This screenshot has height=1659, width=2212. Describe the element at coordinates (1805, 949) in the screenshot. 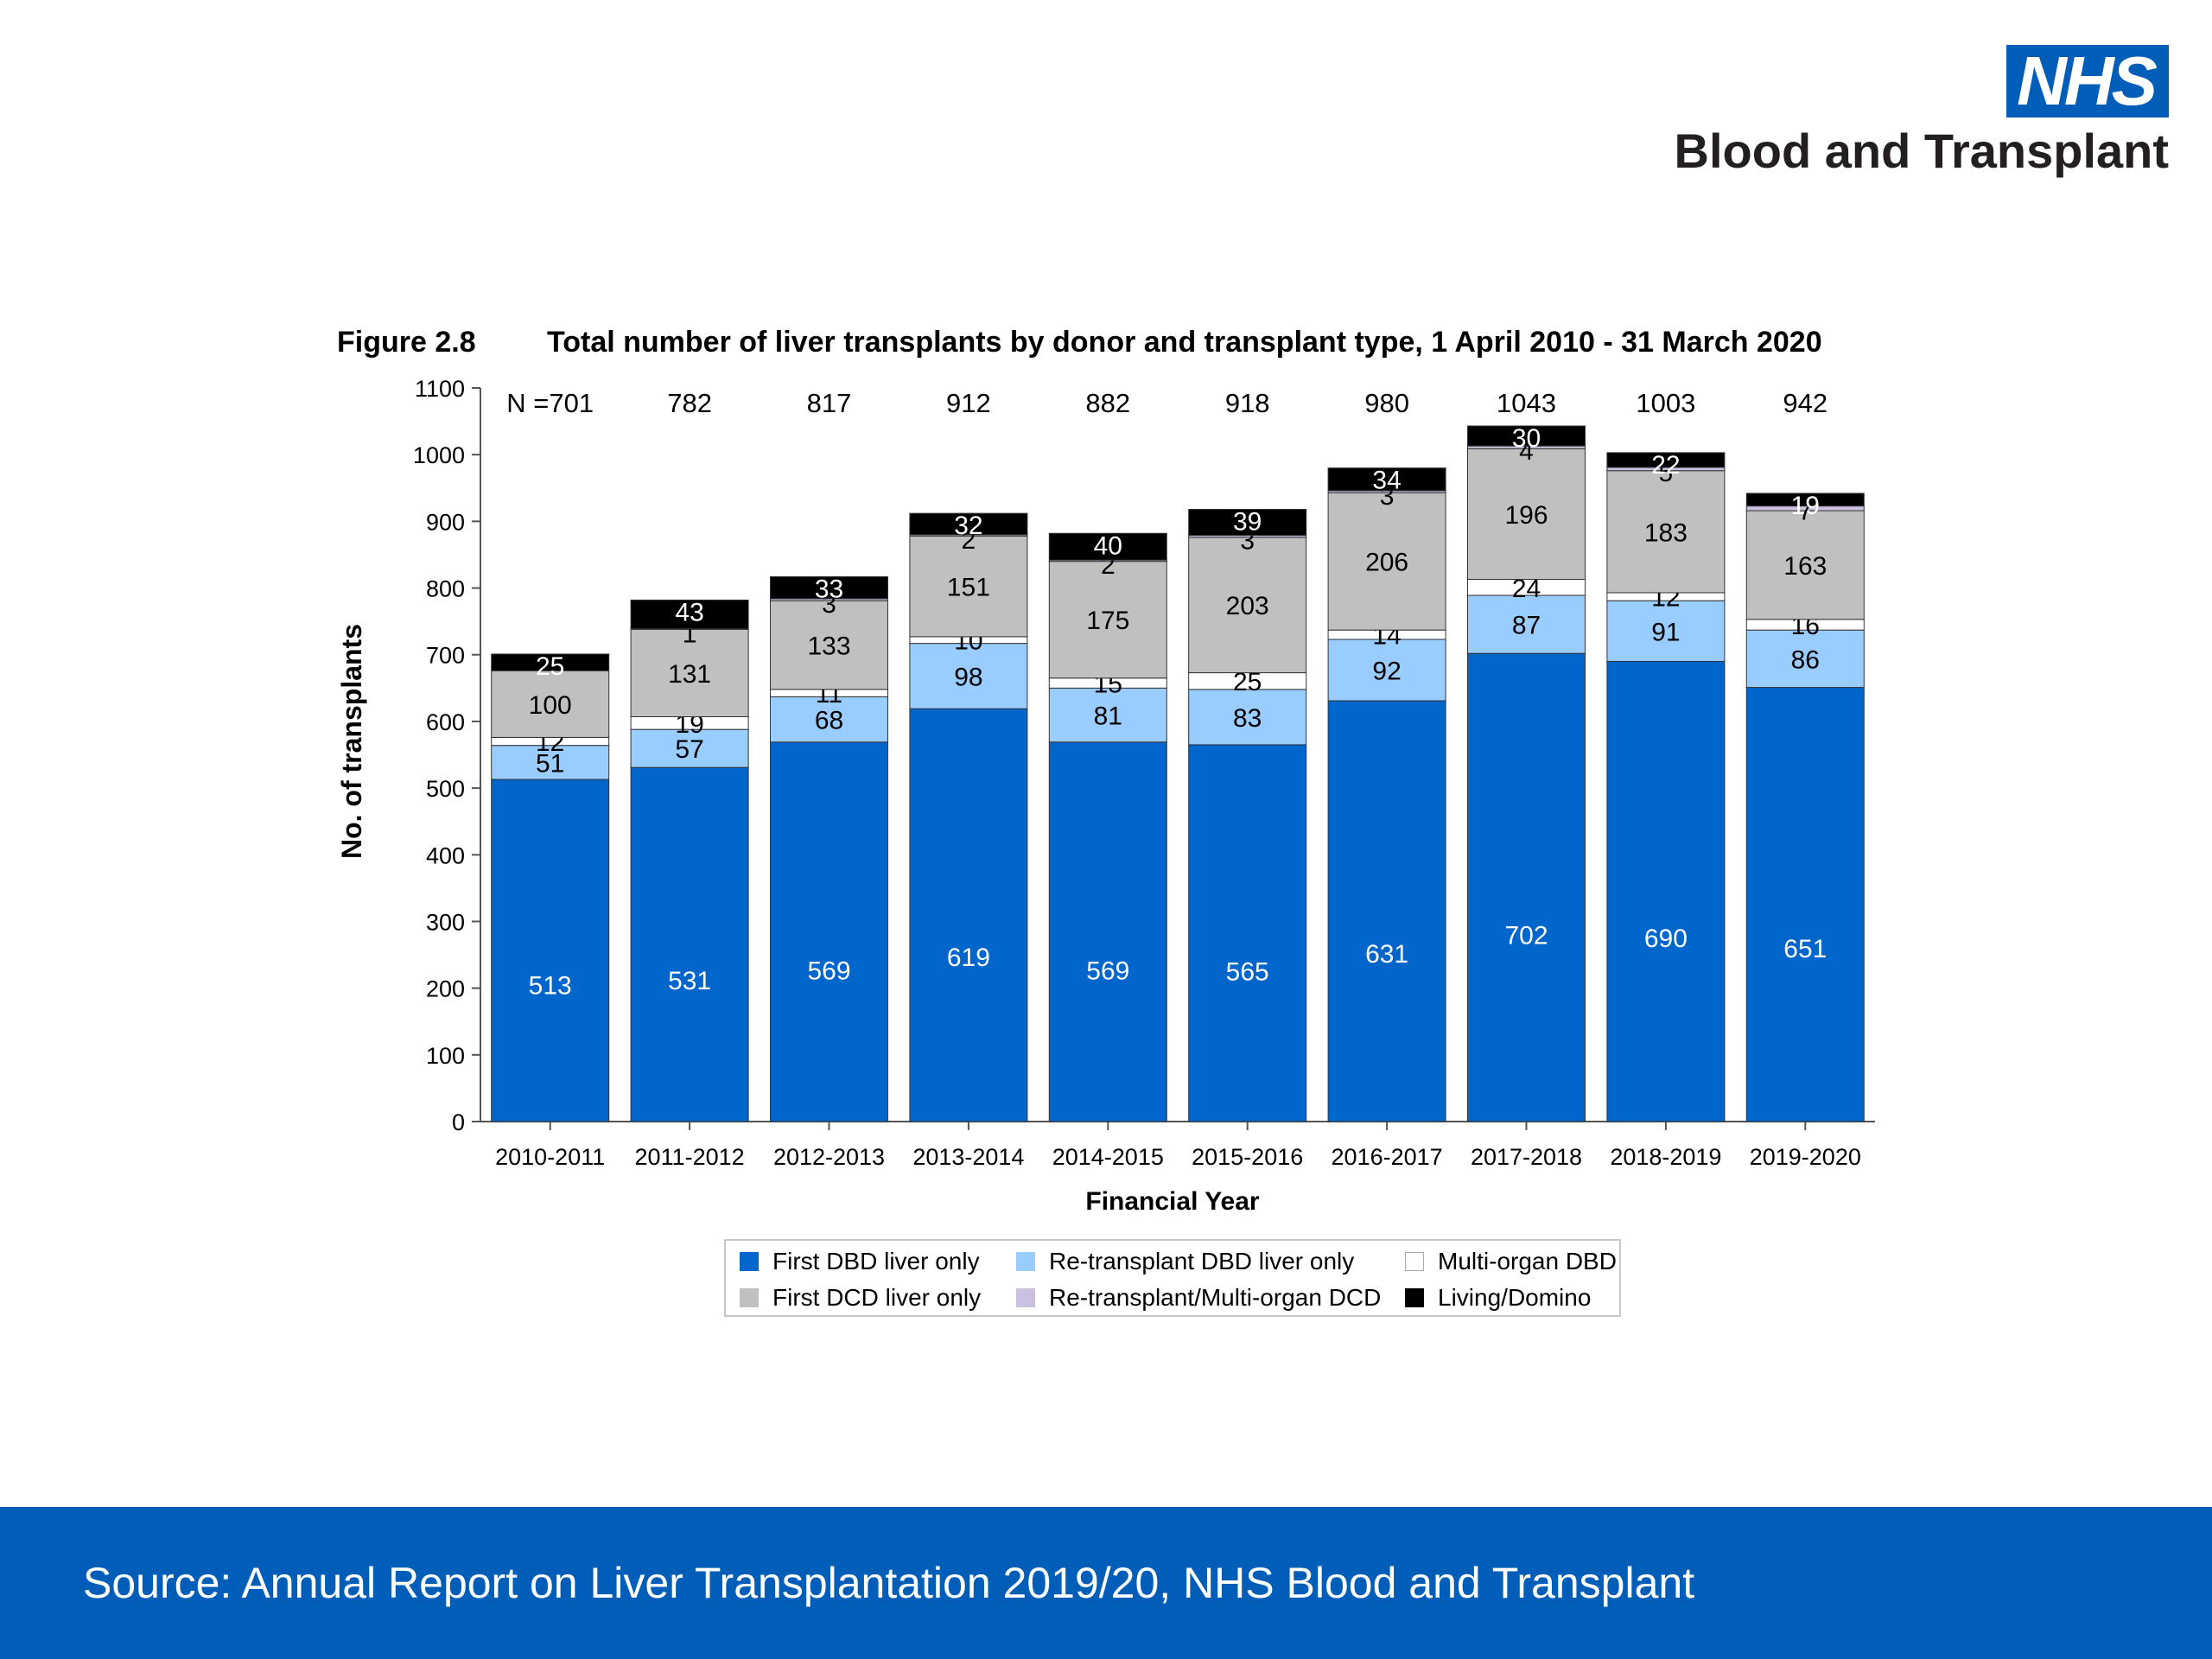

I see `data-label: 651` at that location.